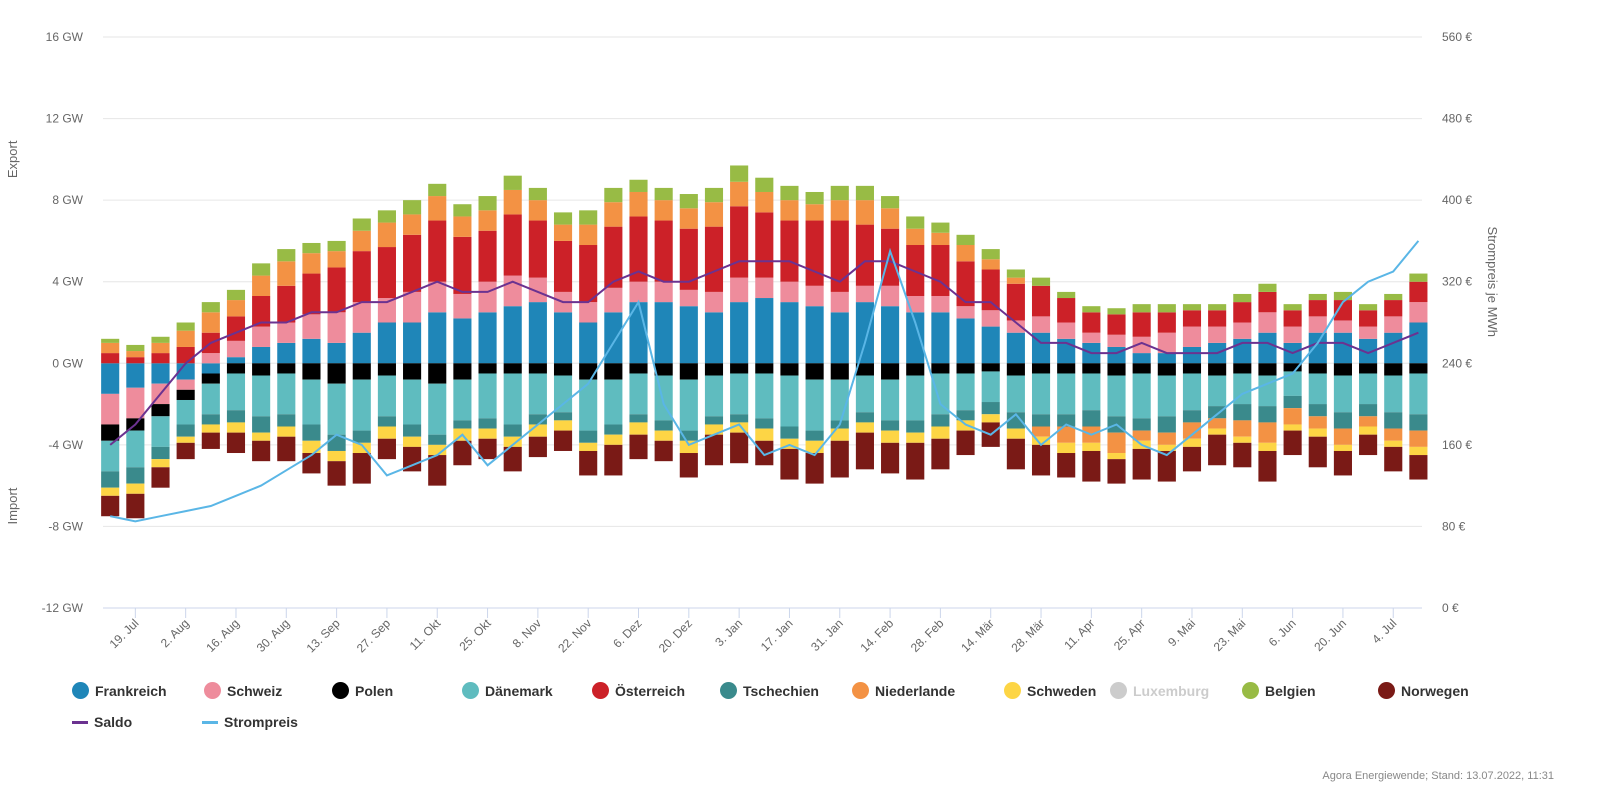 The image size is (1600, 804). Describe the element at coordinates (1290, 690) in the screenshot. I see `legend-label: Belgien` at that location.